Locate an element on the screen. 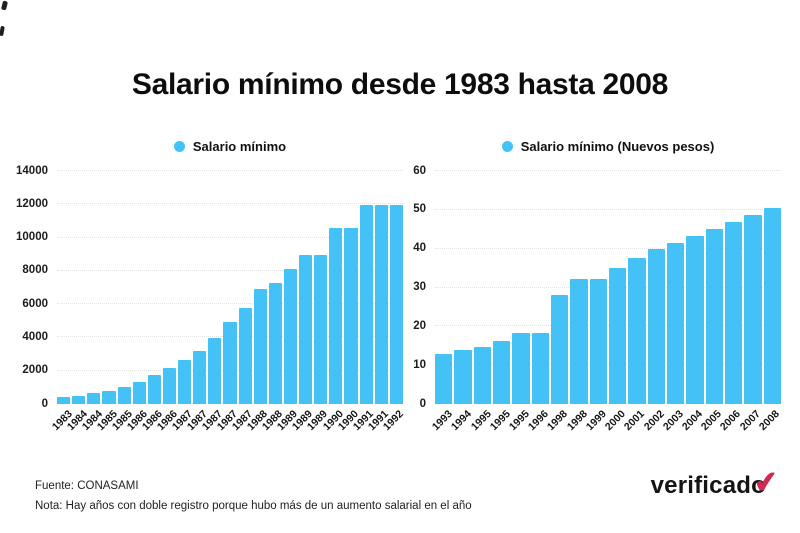  x-tick: 1999 is located at coordinates (596, 430).